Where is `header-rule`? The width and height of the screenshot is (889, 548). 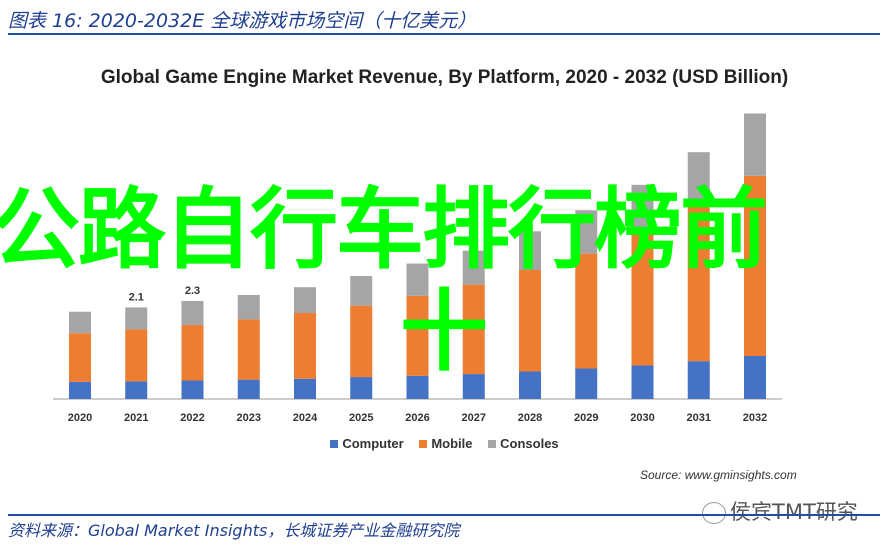
header-rule is located at coordinates (444, 34).